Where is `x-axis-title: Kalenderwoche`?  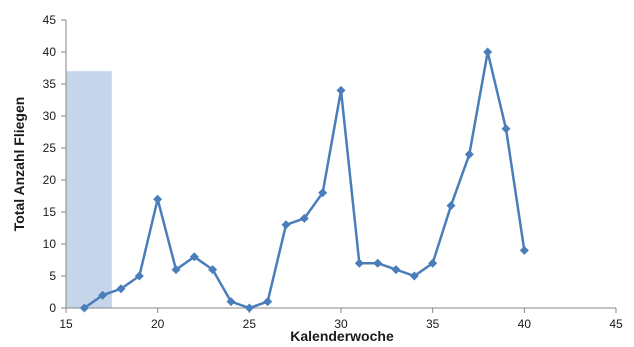 x-axis-title: Kalenderwoche is located at coordinates (342, 336).